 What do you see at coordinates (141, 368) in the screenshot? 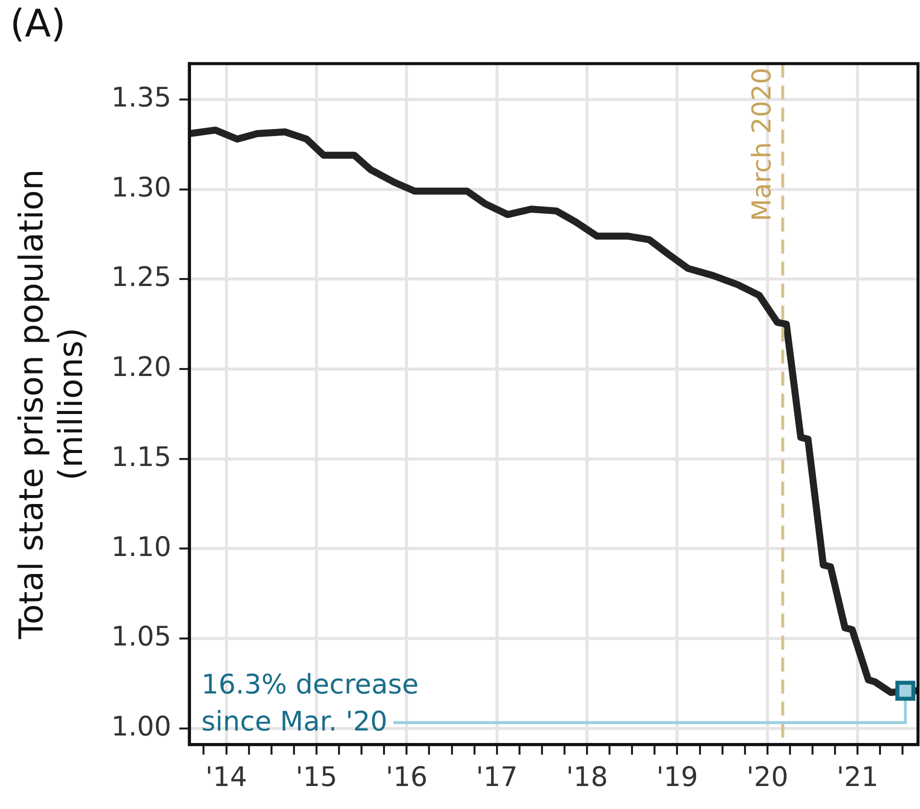
I see `y-tick-label: 1.20` at bounding box center [141, 368].